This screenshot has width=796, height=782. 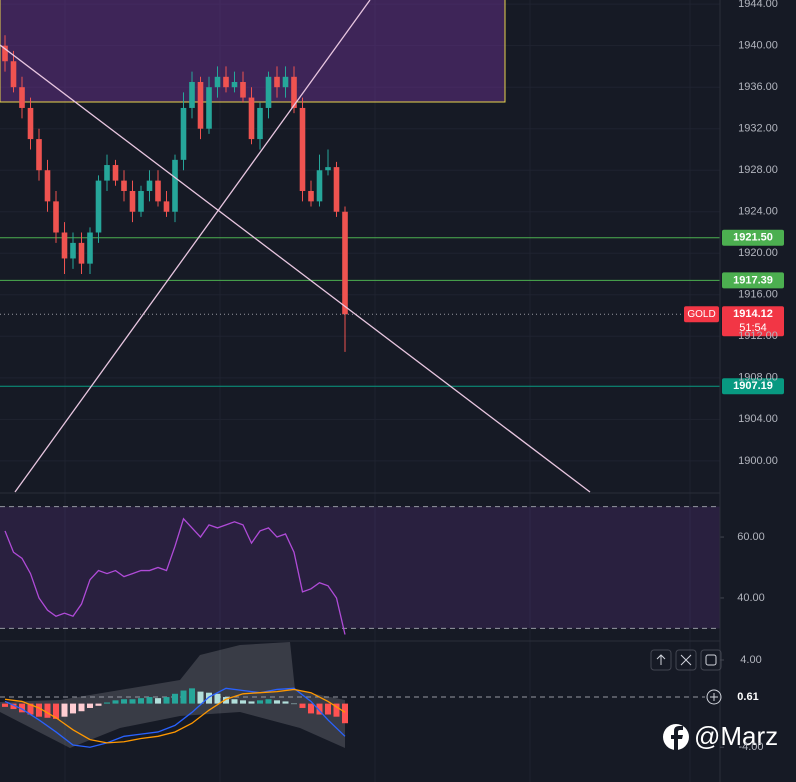 I want to click on y-tick-label: 1928.00, so click(x=758, y=170).